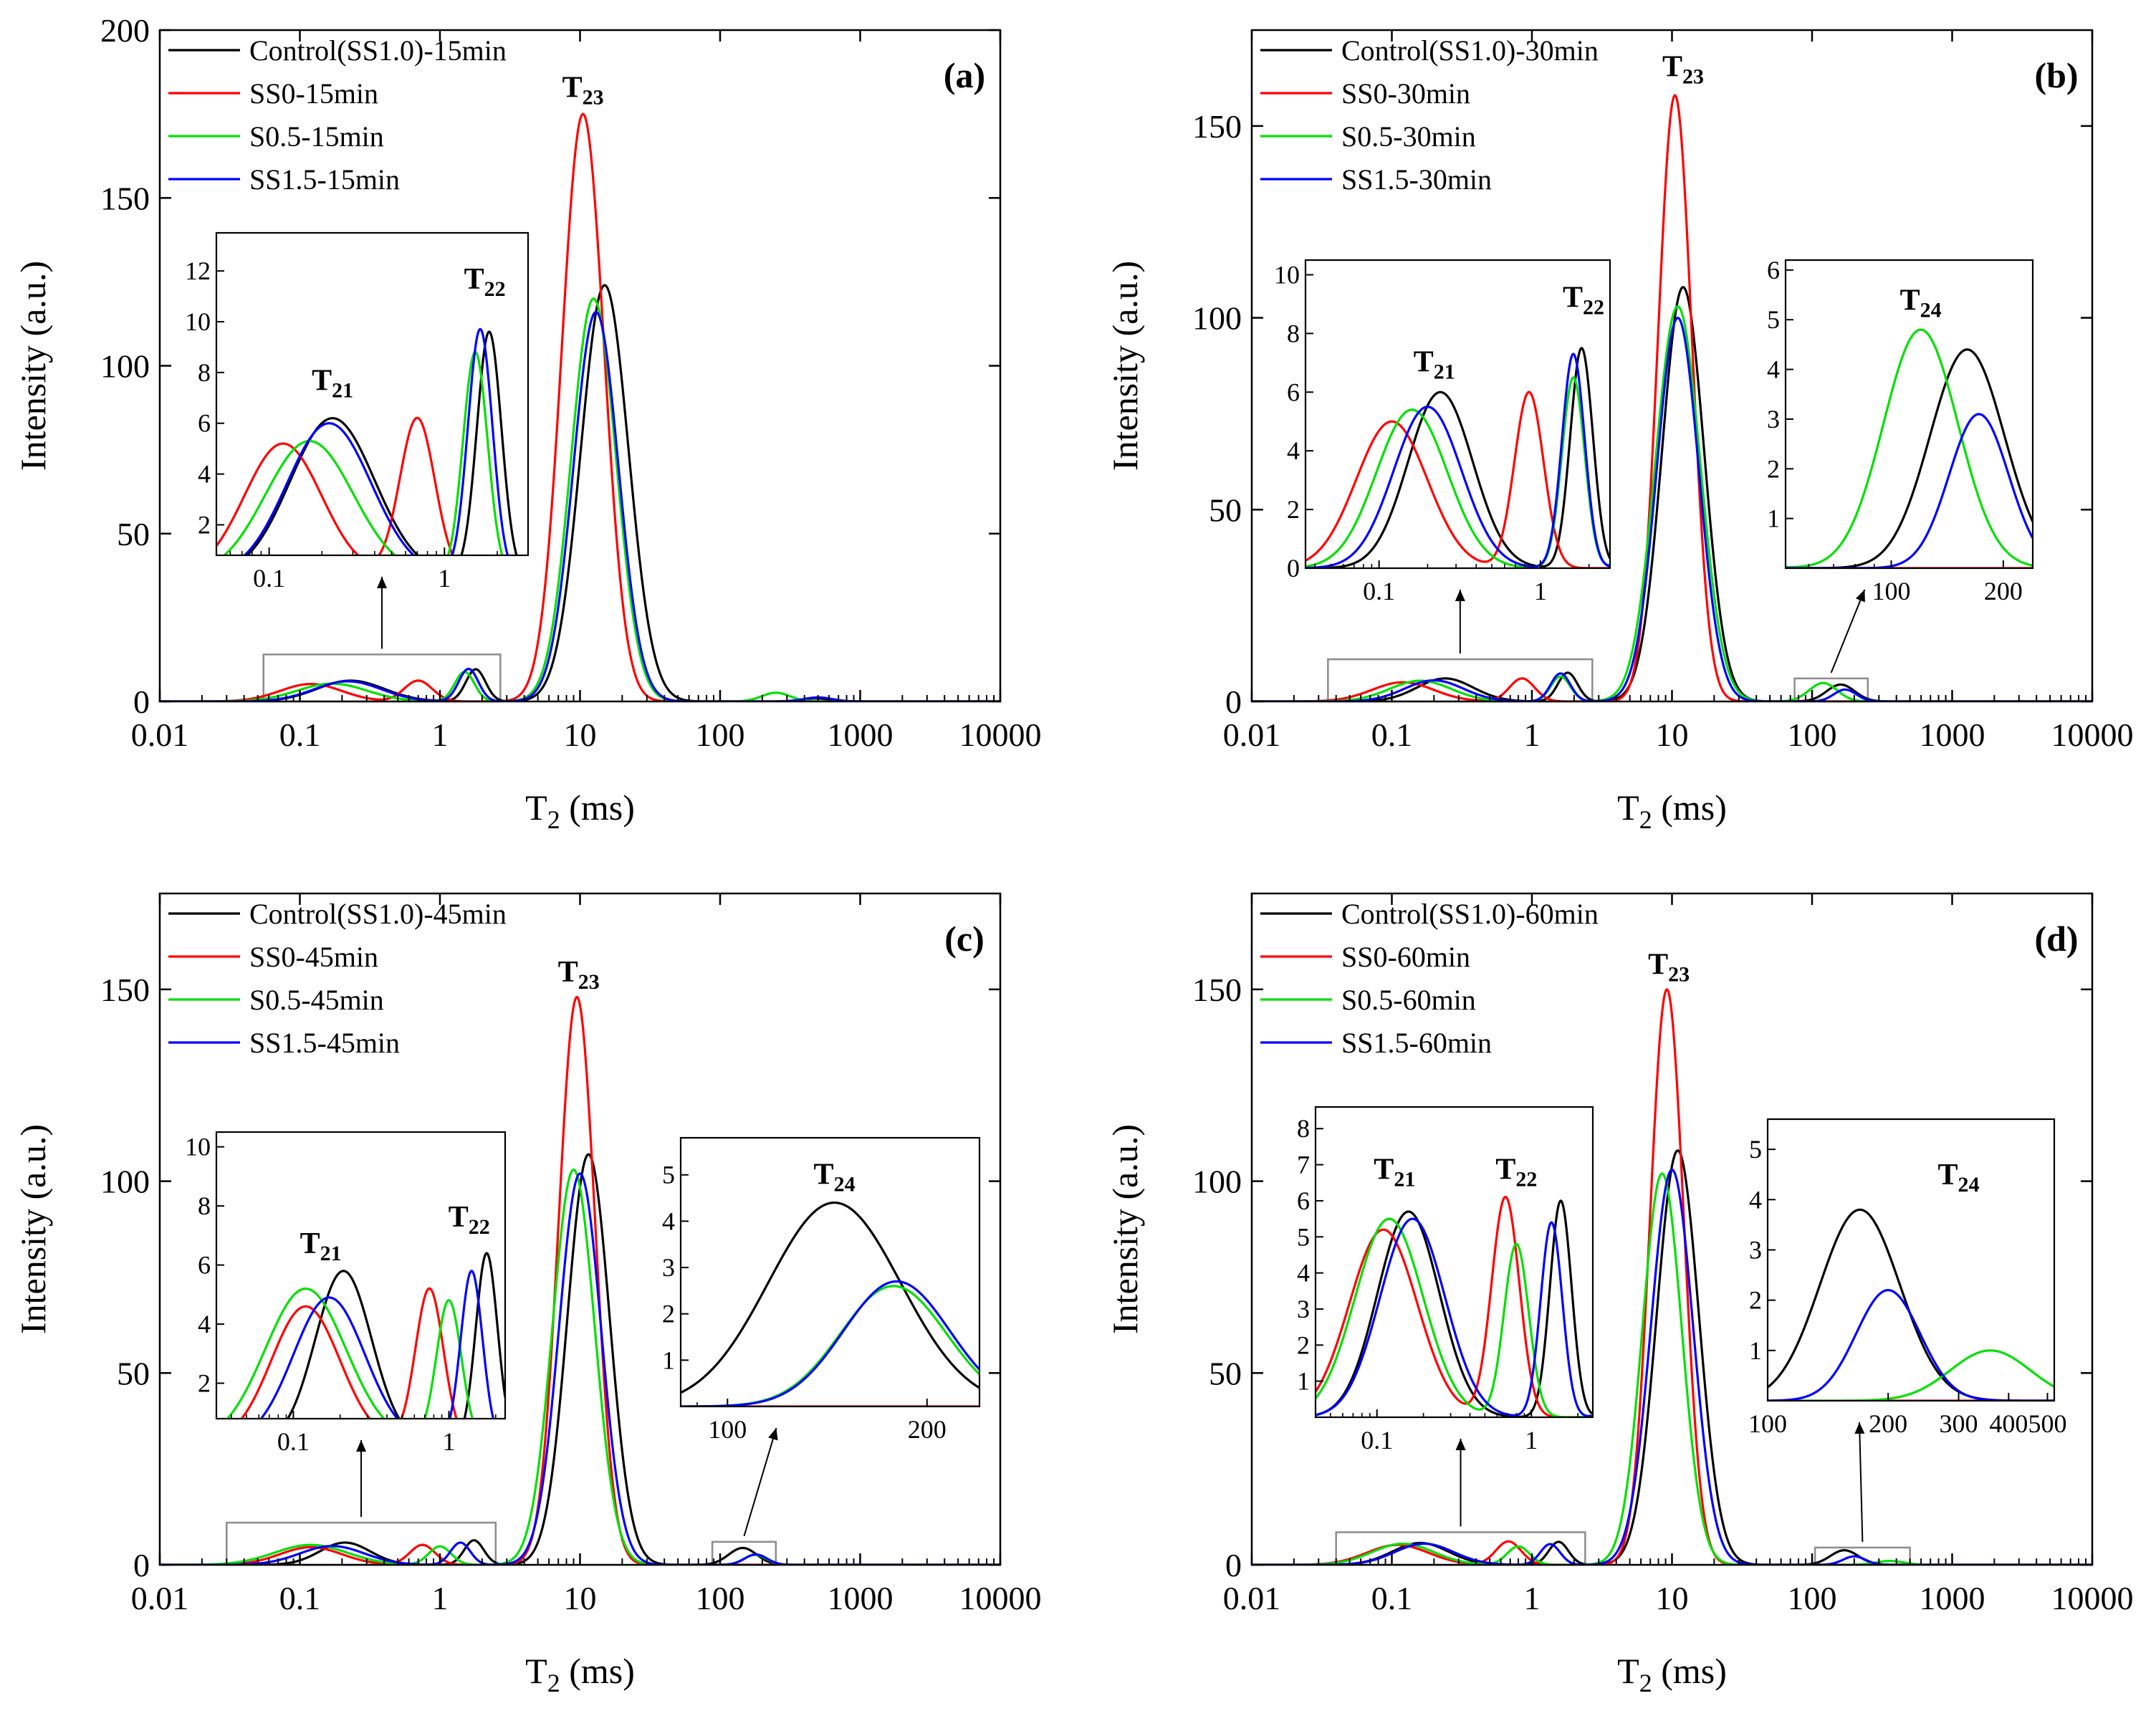 The height and width of the screenshot is (1711, 2156). What do you see at coordinates (378, 51) in the screenshot?
I see `legend-label: Control(SS1.0)-15min` at bounding box center [378, 51].